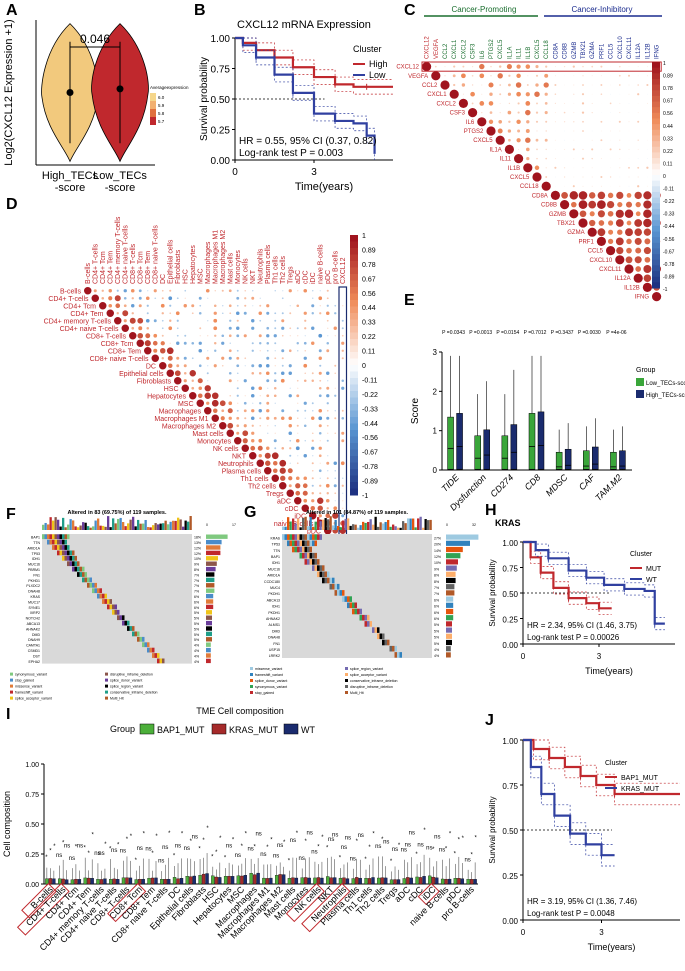 This screenshot has height=971, width=685. Describe the element at coordinates (483, 54) in the screenshot. I see `col-label-6: IL6` at that location.